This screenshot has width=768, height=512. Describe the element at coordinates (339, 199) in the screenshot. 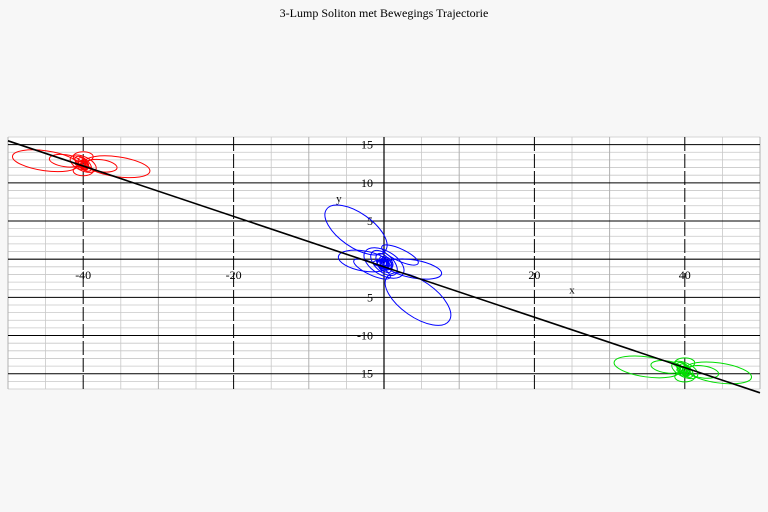

I see `y-axis-label: y` at that location.